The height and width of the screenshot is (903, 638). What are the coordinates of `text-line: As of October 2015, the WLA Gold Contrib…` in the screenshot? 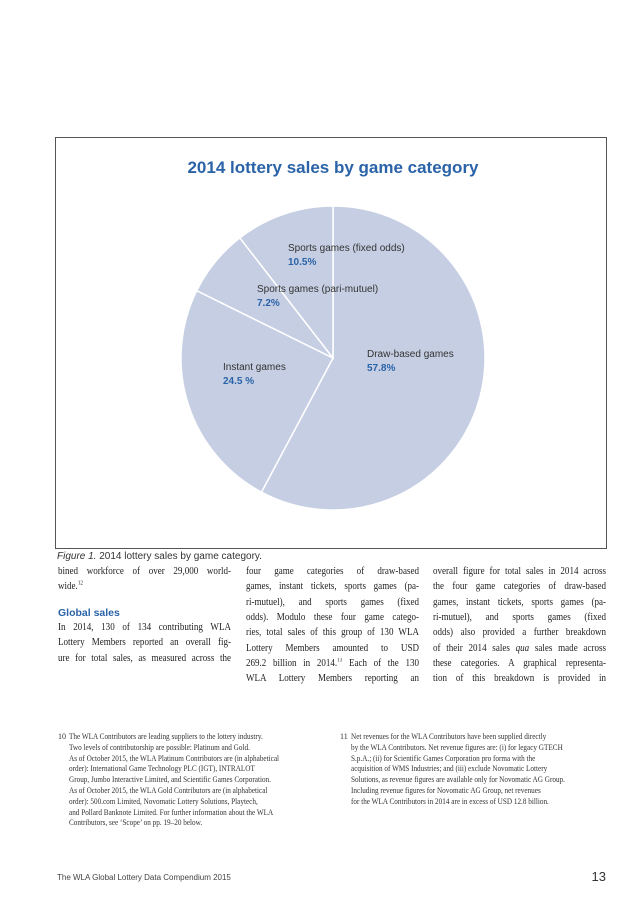 It's located at (168, 790).